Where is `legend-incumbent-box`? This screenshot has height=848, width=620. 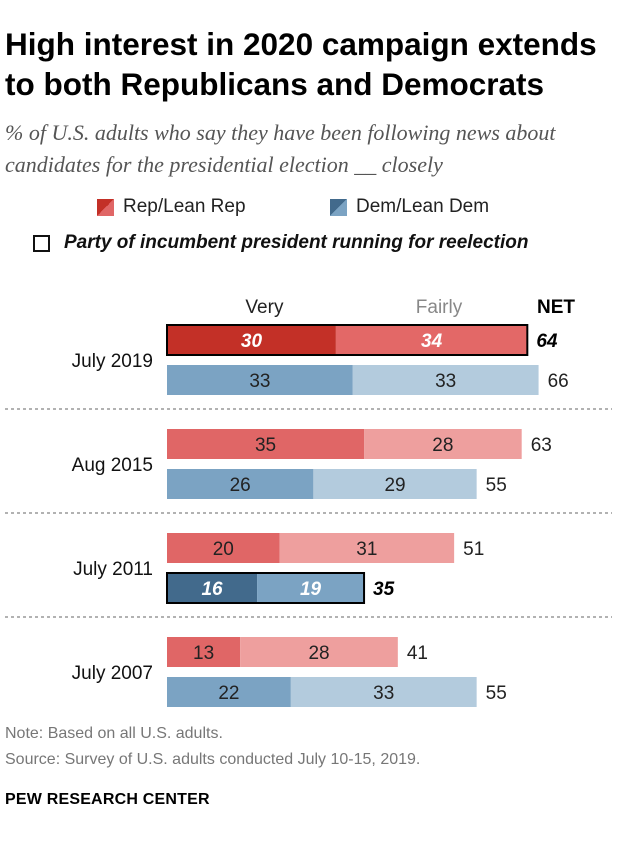 legend-incumbent-box is located at coordinates (41, 243).